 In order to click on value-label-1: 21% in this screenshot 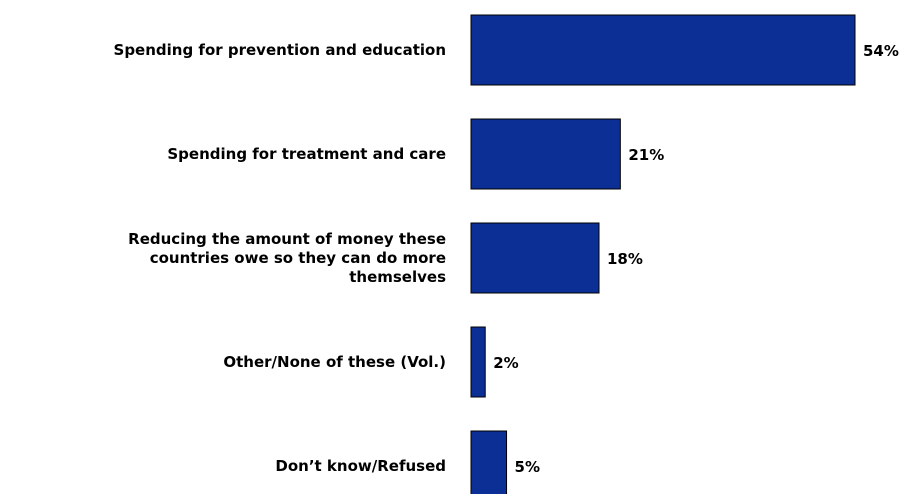, I will do `click(646, 155)`.